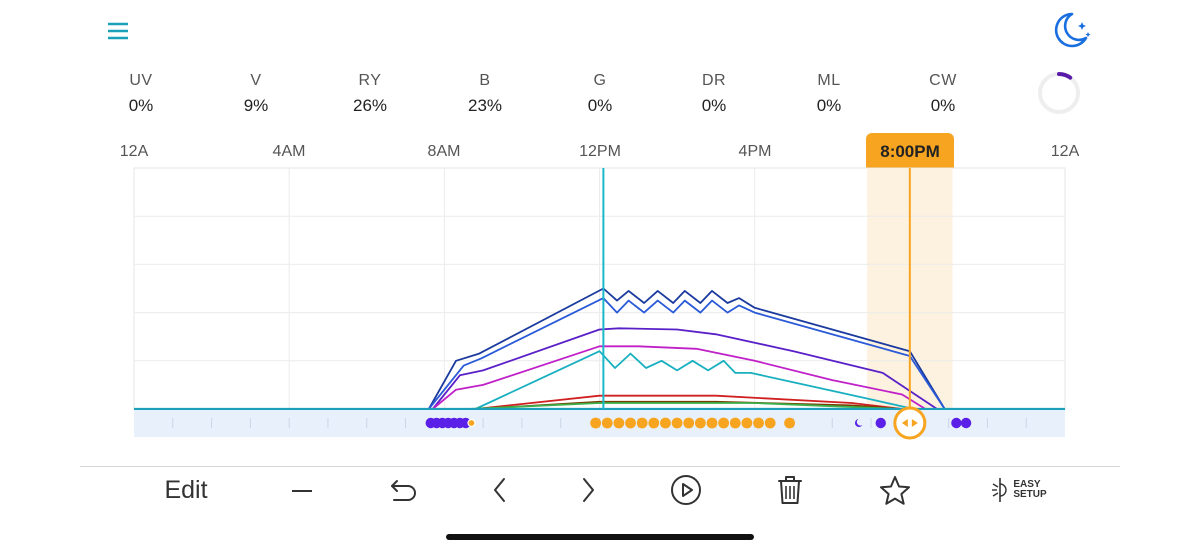 The image size is (1200, 552). I want to click on moon-stars-icon, so click(1072, 30).